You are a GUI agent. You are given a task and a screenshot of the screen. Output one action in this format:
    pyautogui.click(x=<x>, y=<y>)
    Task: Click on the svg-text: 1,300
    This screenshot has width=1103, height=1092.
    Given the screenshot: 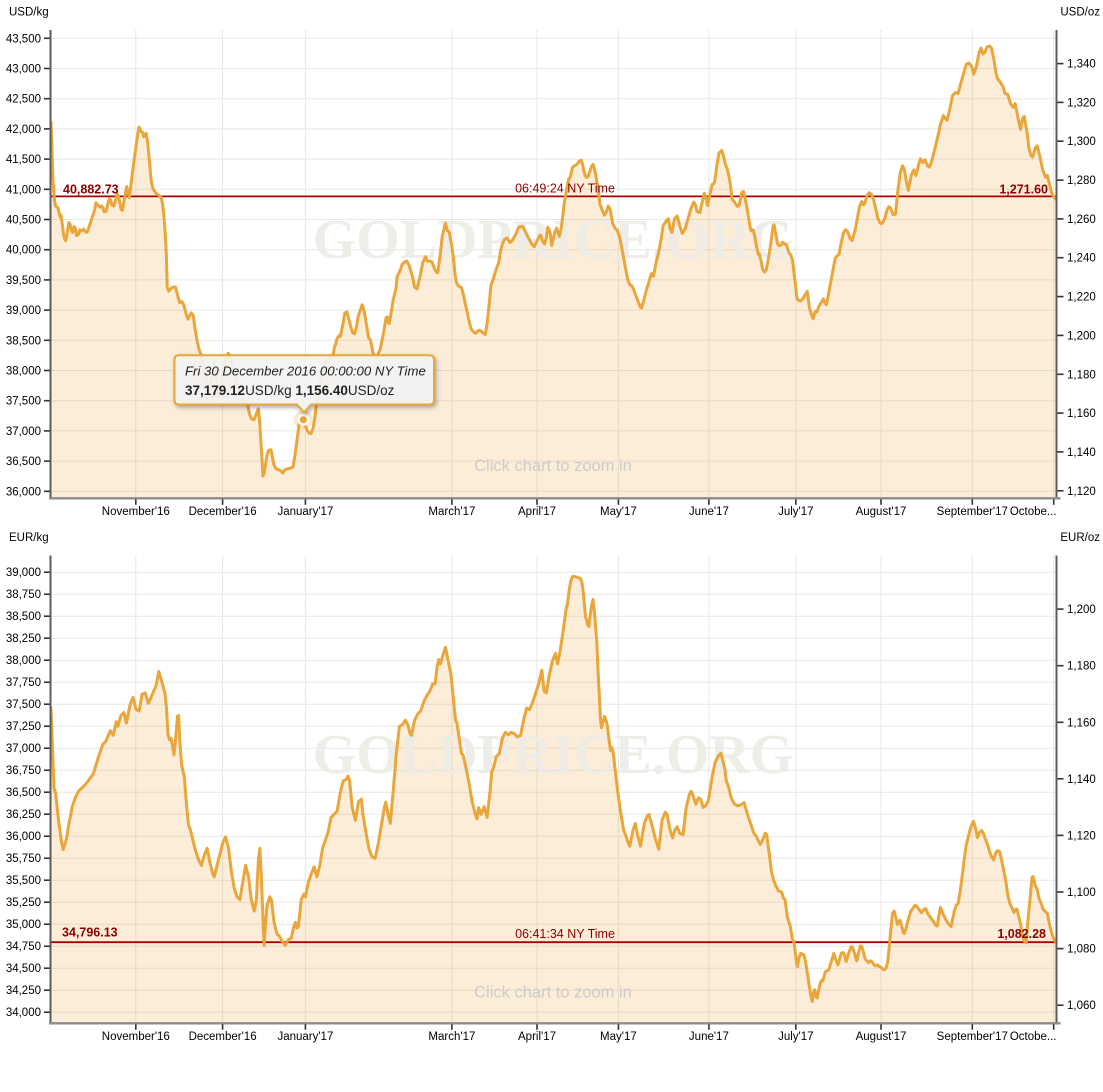 What is the action you would take?
    pyautogui.click(x=1081, y=142)
    